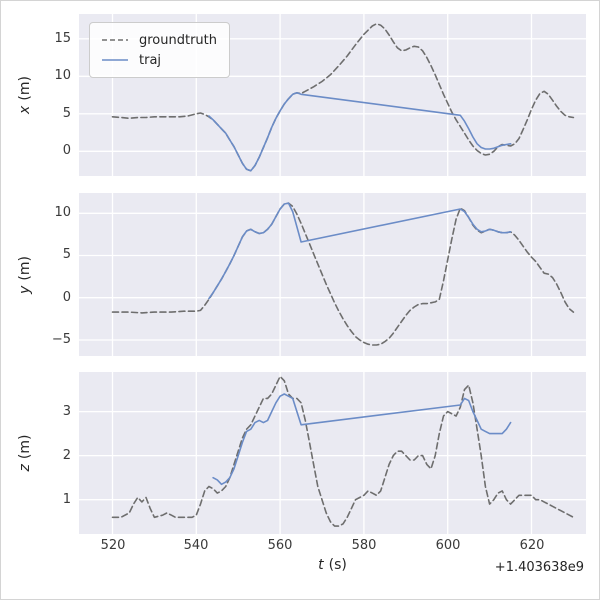  Describe the element at coordinates (150, 60) in the screenshot. I see `legend-label-traj: traj` at that location.